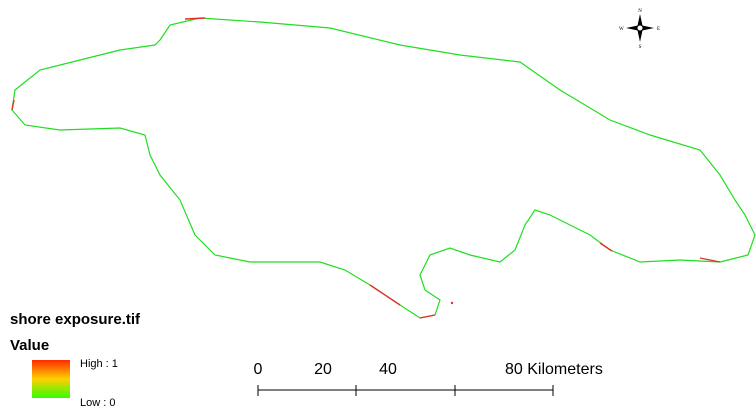 Image resolution: width=756 pixels, height=413 pixels. I want to click on legend-low: Low : 0, so click(97, 403).